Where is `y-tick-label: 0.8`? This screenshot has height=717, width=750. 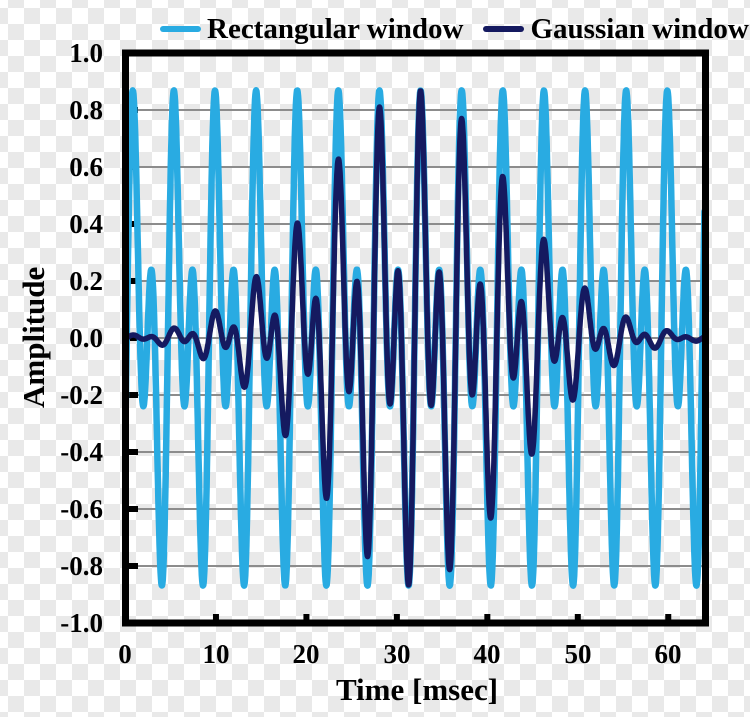
y-tick-label: 0.8 is located at coordinates (86, 110).